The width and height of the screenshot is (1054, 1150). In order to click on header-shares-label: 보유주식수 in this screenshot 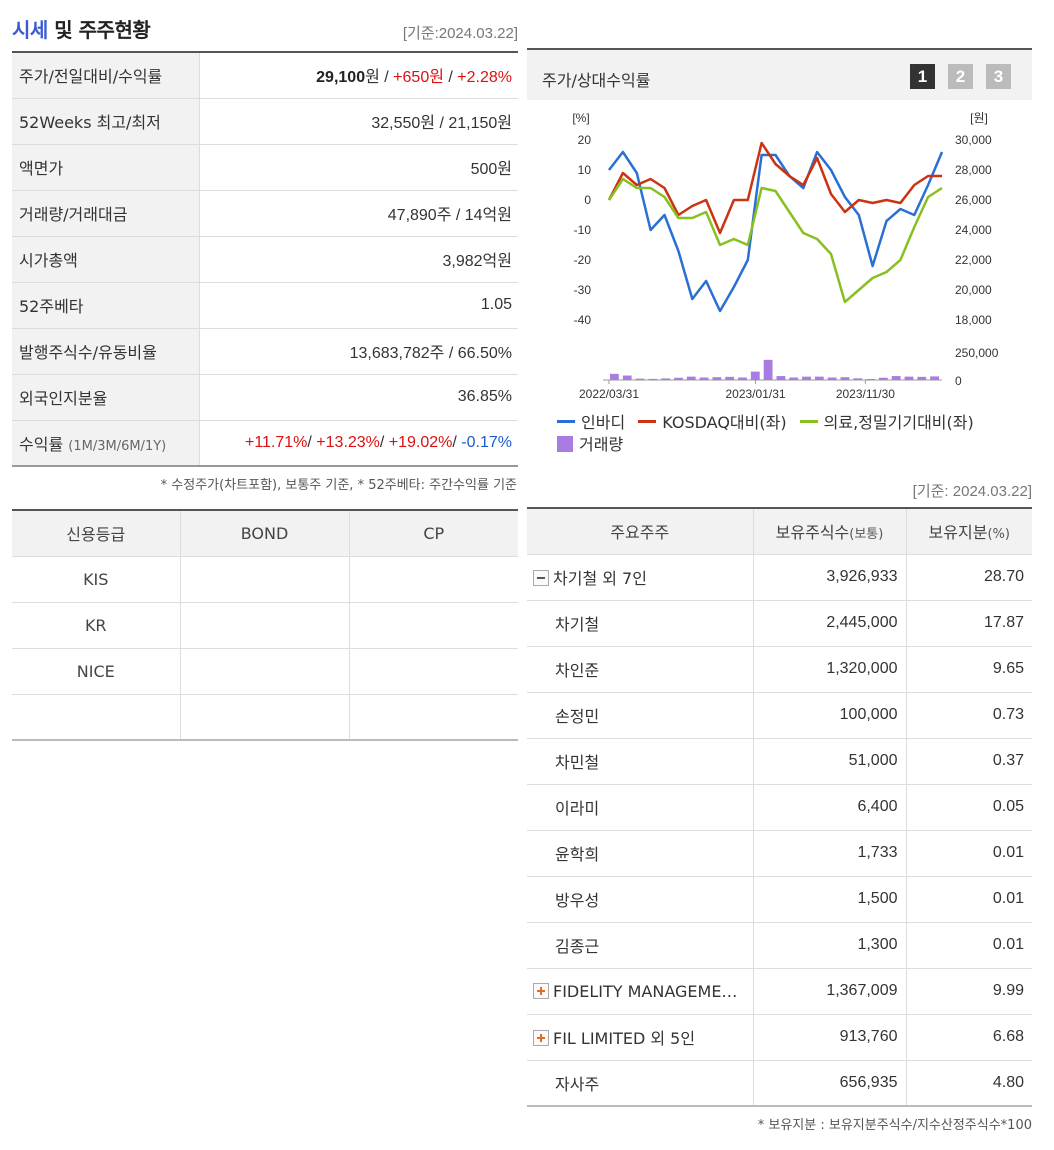, I will do `click(812, 533)`.